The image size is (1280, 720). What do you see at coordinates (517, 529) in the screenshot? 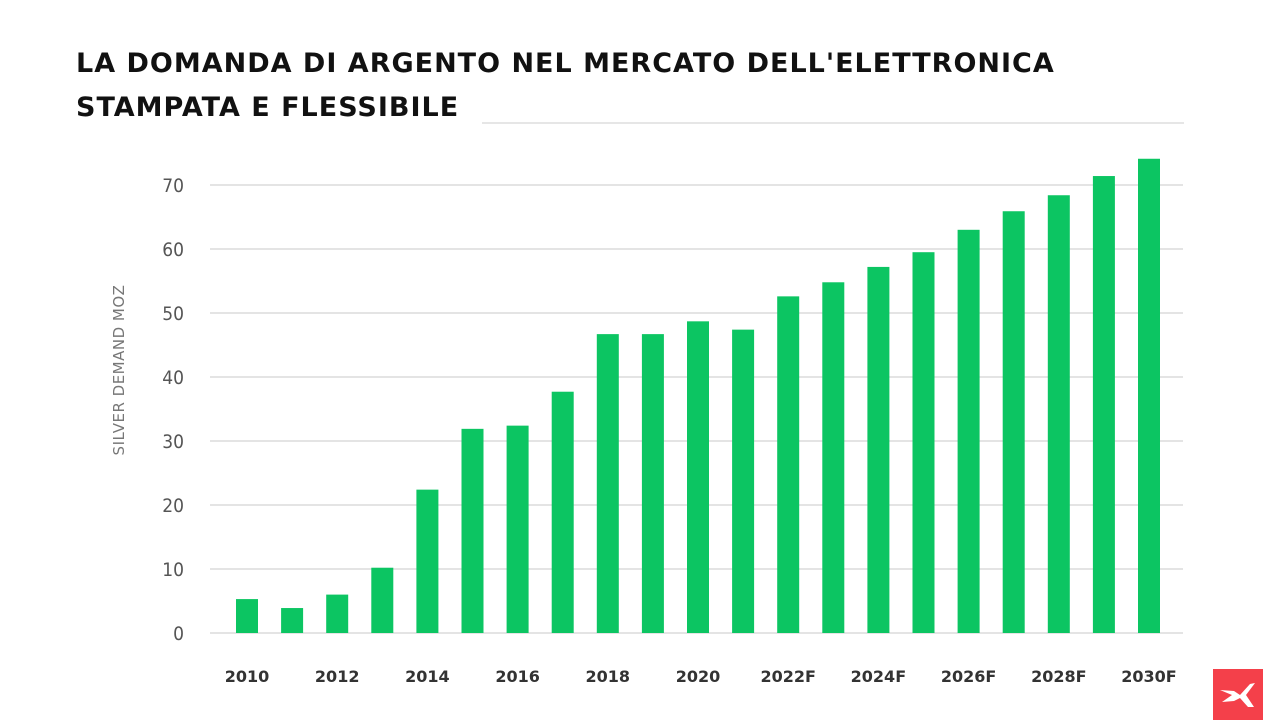
I see `bar-2016` at bounding box center [517, 529].